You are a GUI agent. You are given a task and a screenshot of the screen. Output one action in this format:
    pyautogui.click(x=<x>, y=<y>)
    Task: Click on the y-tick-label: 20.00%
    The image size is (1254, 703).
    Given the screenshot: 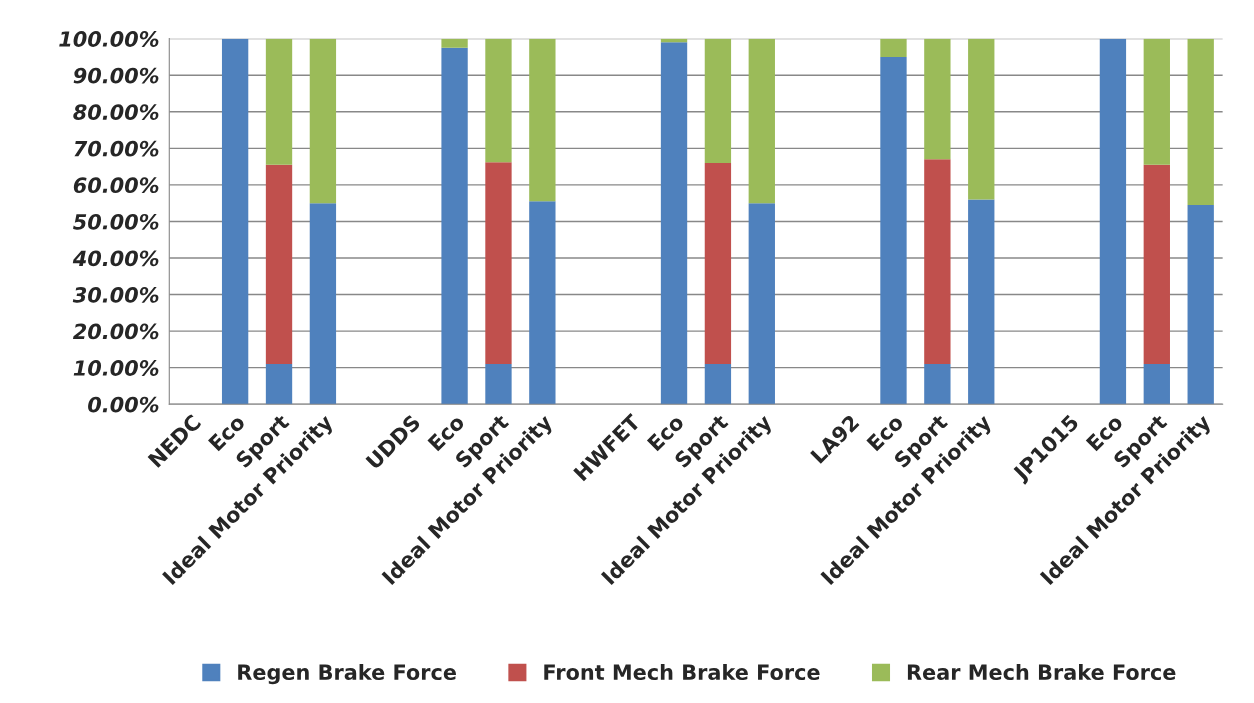 What is the action you would take?
    pyautogui.click(x=115, y=331)
    